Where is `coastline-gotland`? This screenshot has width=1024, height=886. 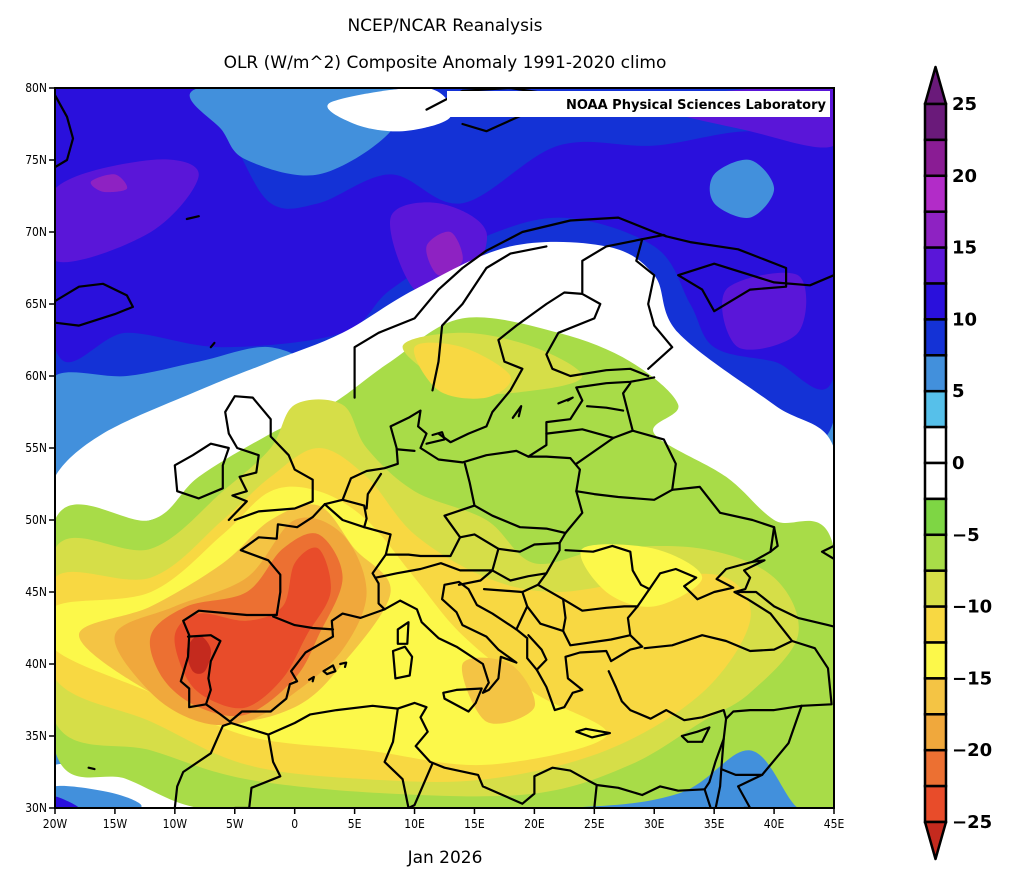
coastline-gotland is located at coordinates (517, 412).